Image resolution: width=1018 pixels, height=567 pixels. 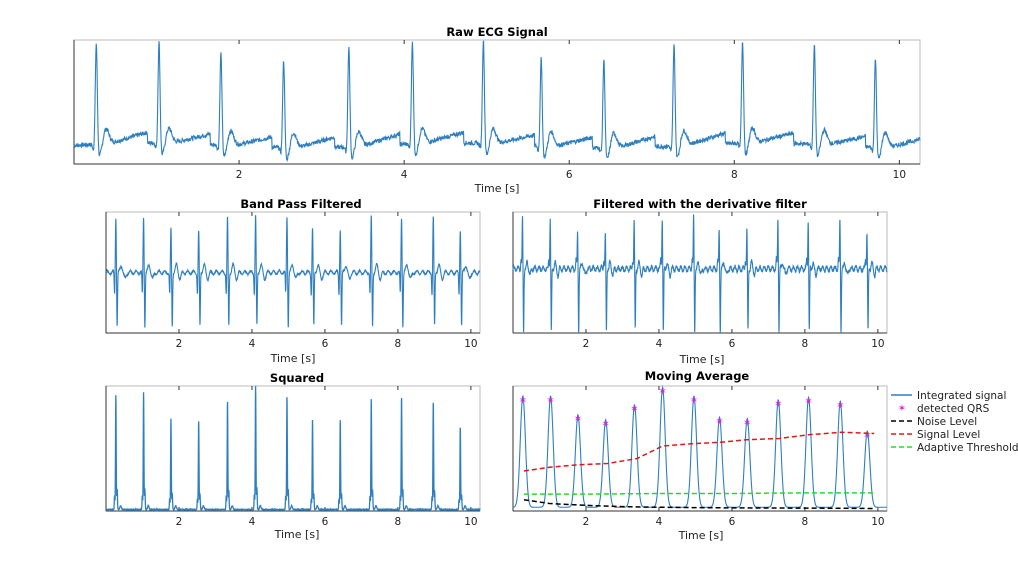 I want to click on movavg-signal-line, so click(x=699, y=446).